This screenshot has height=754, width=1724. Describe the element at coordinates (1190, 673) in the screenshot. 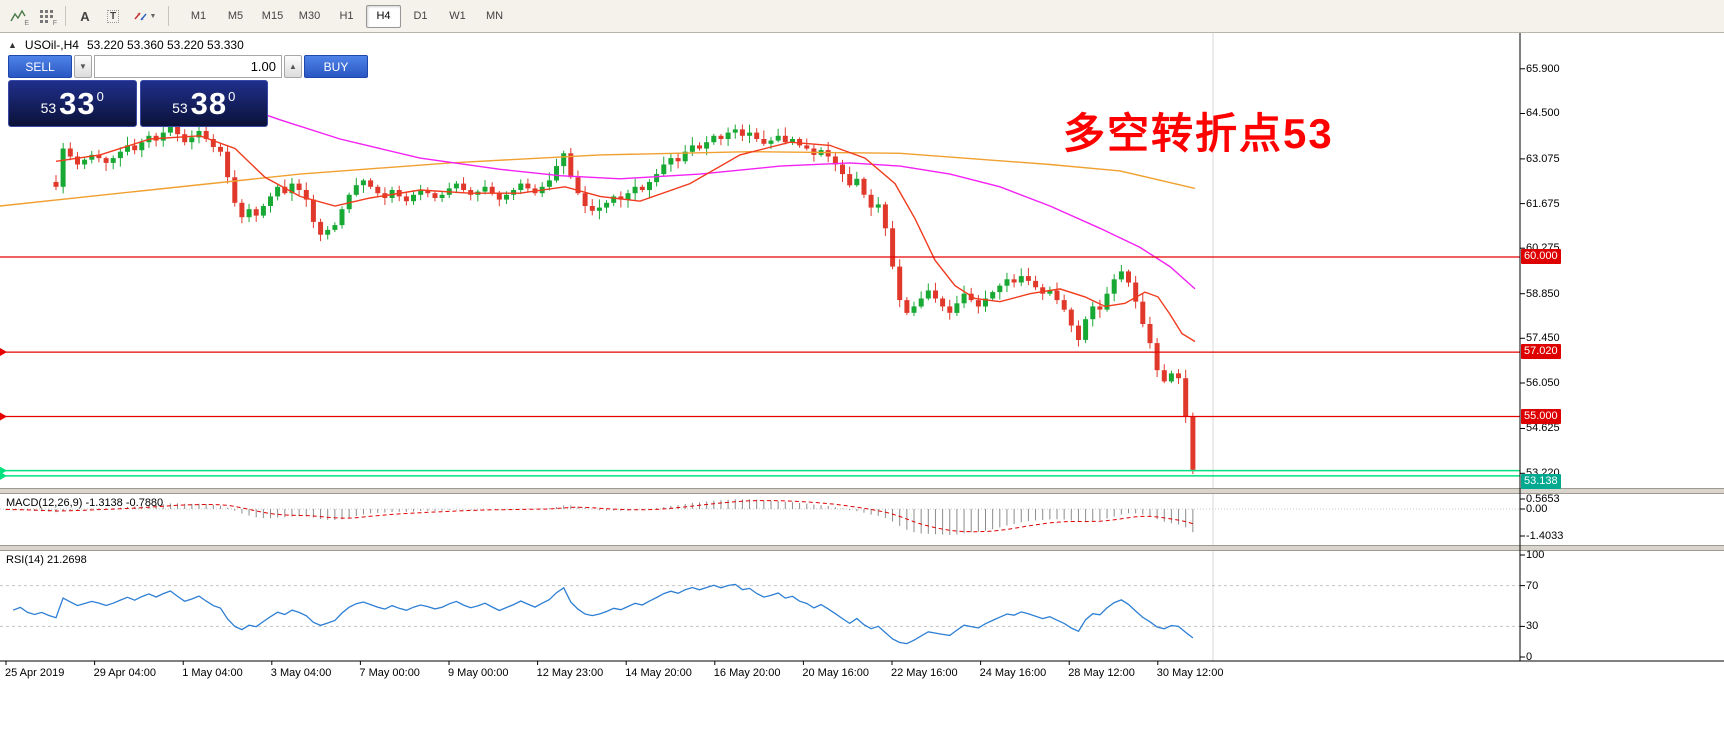

I see `time-axis-label: 30 May 12:00` at that location.